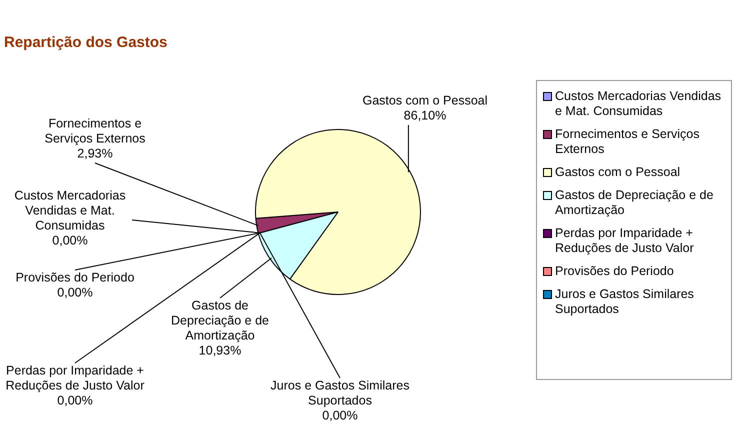 The image size is (742, 429). Describe the element at coordinates (634, 203) in the screenshot. I see `legend-label: Gastos de Depreciação e de Amortização` at that location.